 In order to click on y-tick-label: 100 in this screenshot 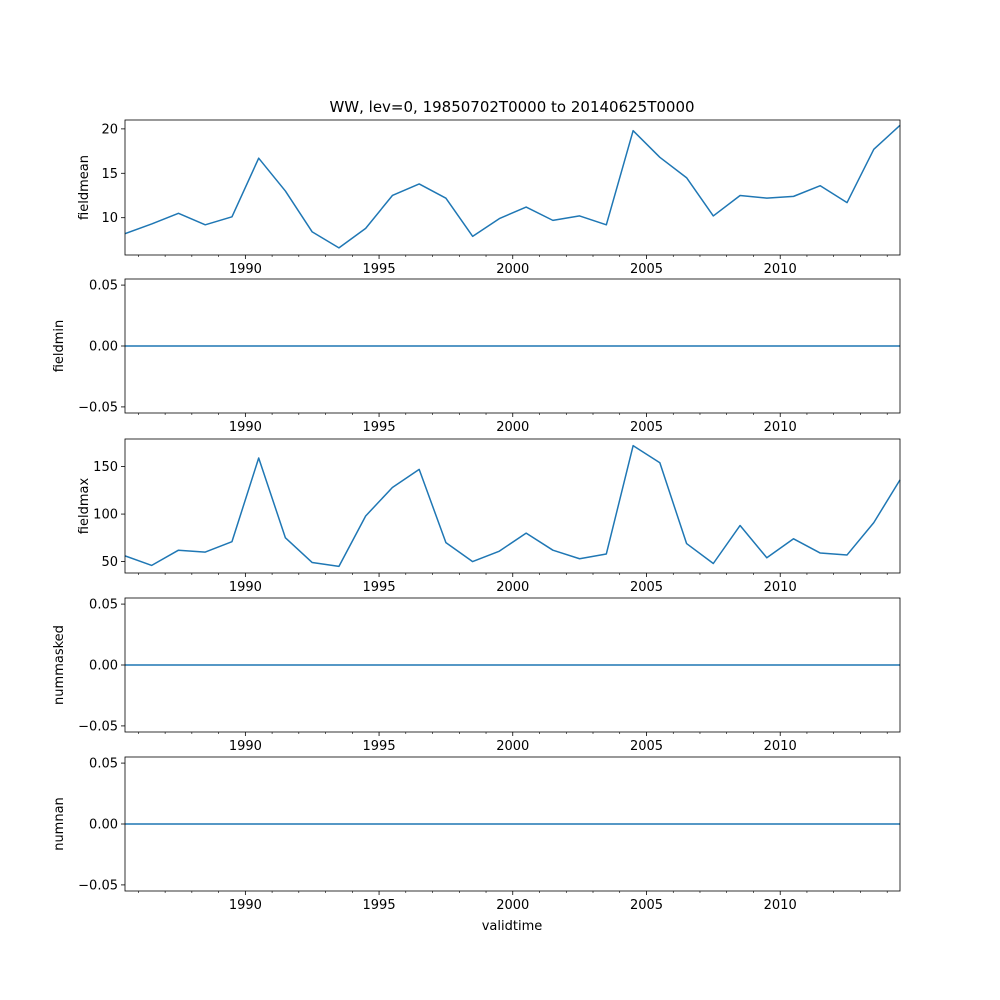, I will do `click(105, 515)`.